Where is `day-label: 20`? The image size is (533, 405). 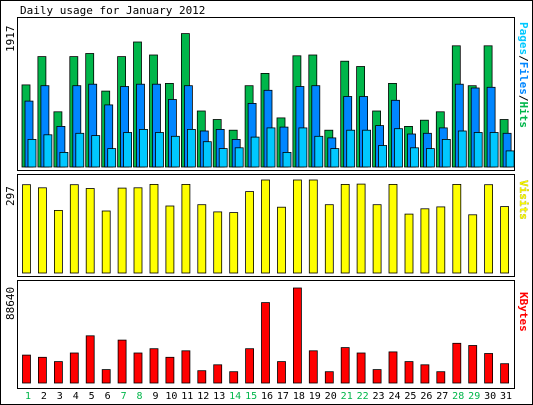 day-label: 20 is located at coordinates (331, 396).